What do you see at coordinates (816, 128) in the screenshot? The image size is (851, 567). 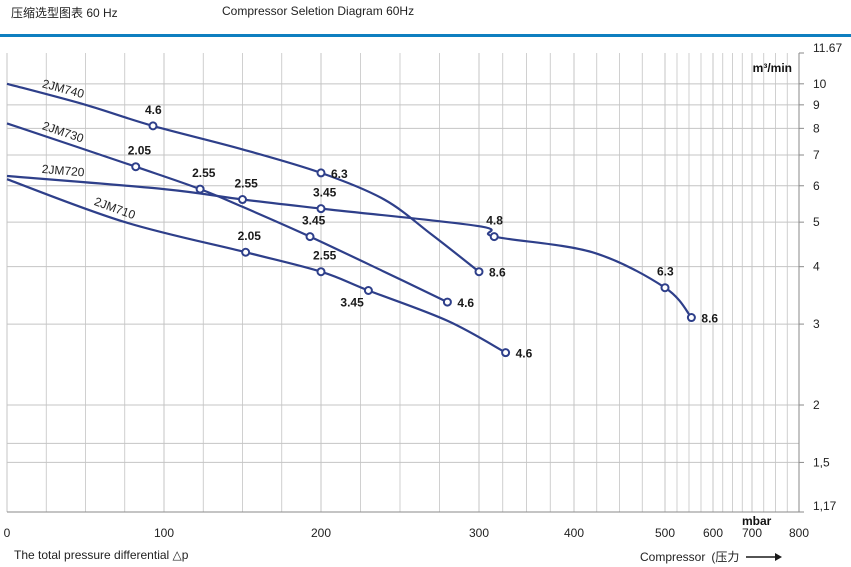 I see `y-tick-label: 8` at bounding box center [816, 128].